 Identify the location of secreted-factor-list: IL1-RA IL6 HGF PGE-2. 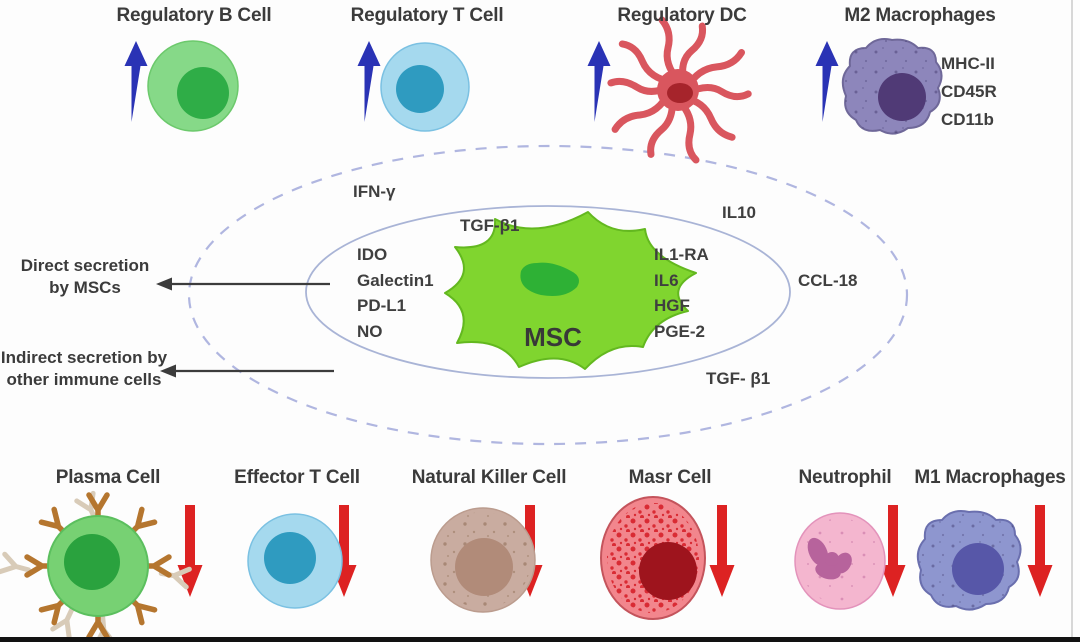
(681, 293).